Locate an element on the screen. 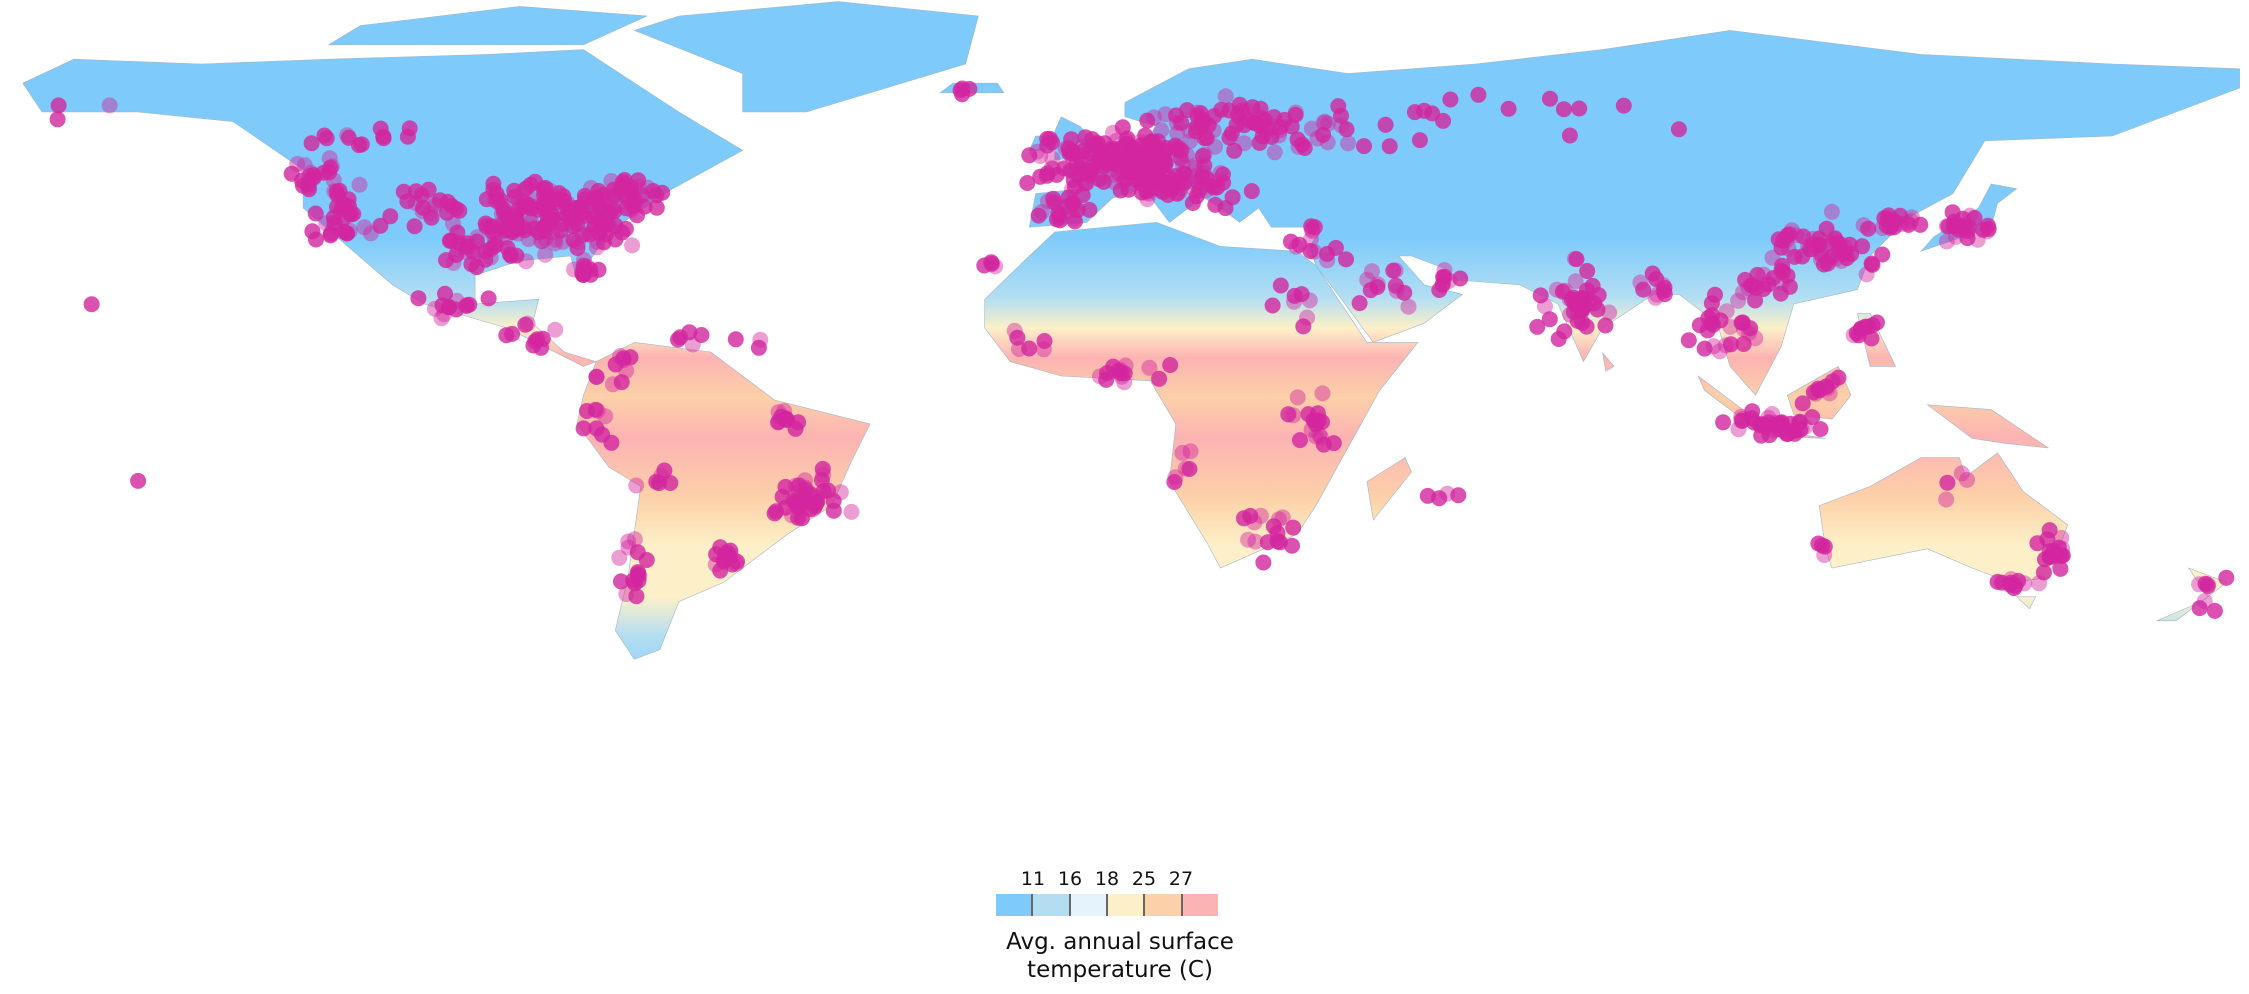  new-guinea-landmass is located at coordinates (1987, 426).